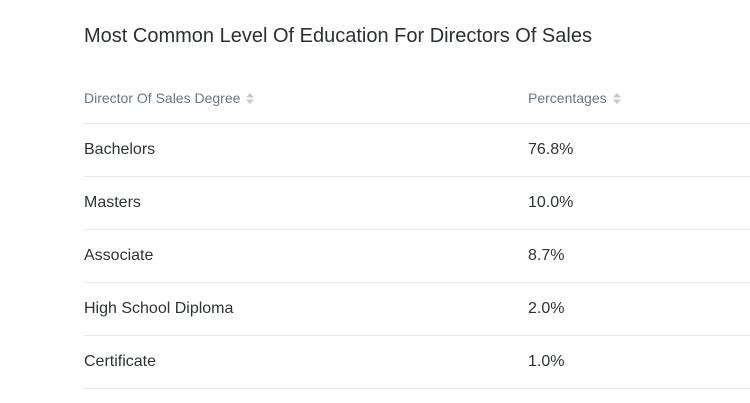  I want to click on header-label: Director Of Sales Degree, so click(162, 98).